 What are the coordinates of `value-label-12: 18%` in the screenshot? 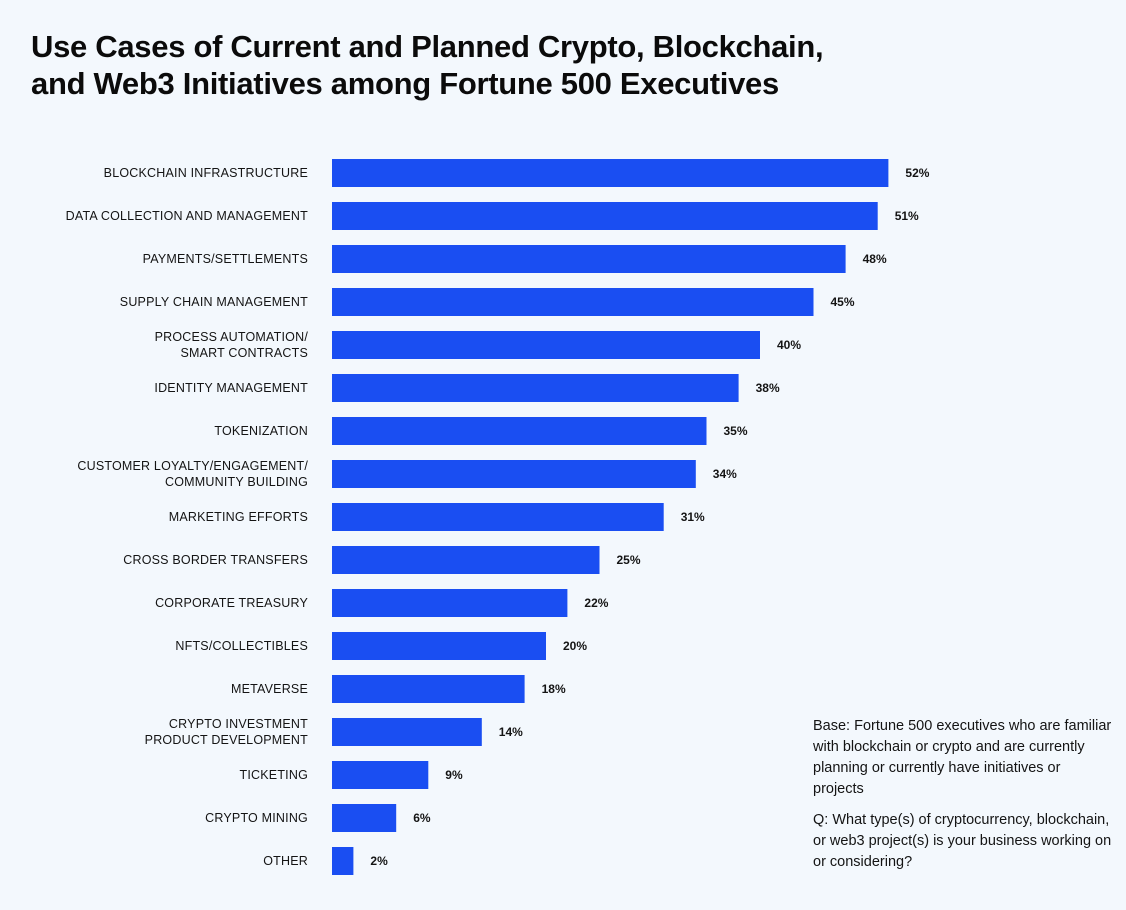 It's located at (554, 689).